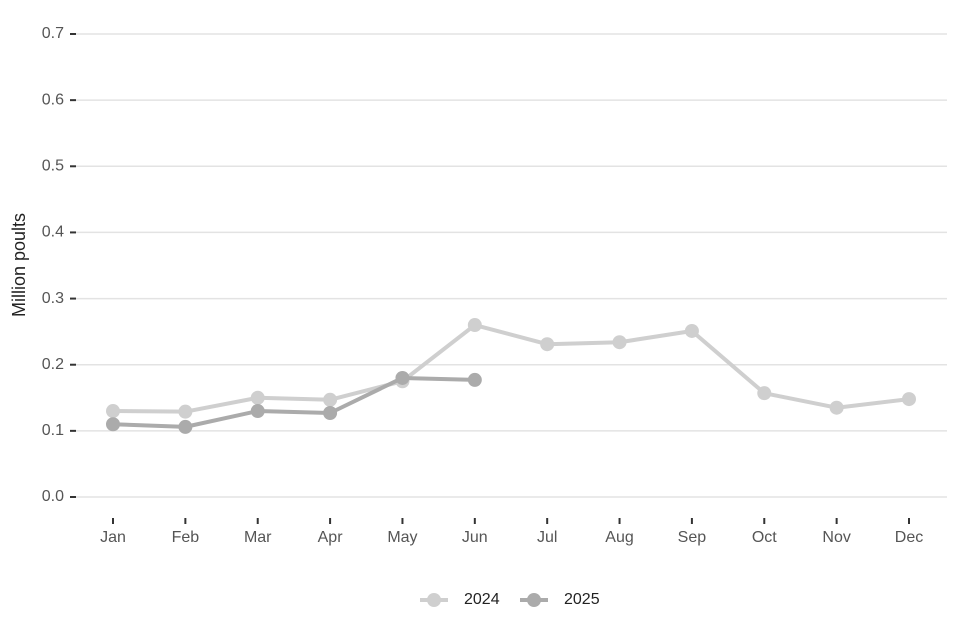  I want to click on legend-label: 2024, so click(482, 599).